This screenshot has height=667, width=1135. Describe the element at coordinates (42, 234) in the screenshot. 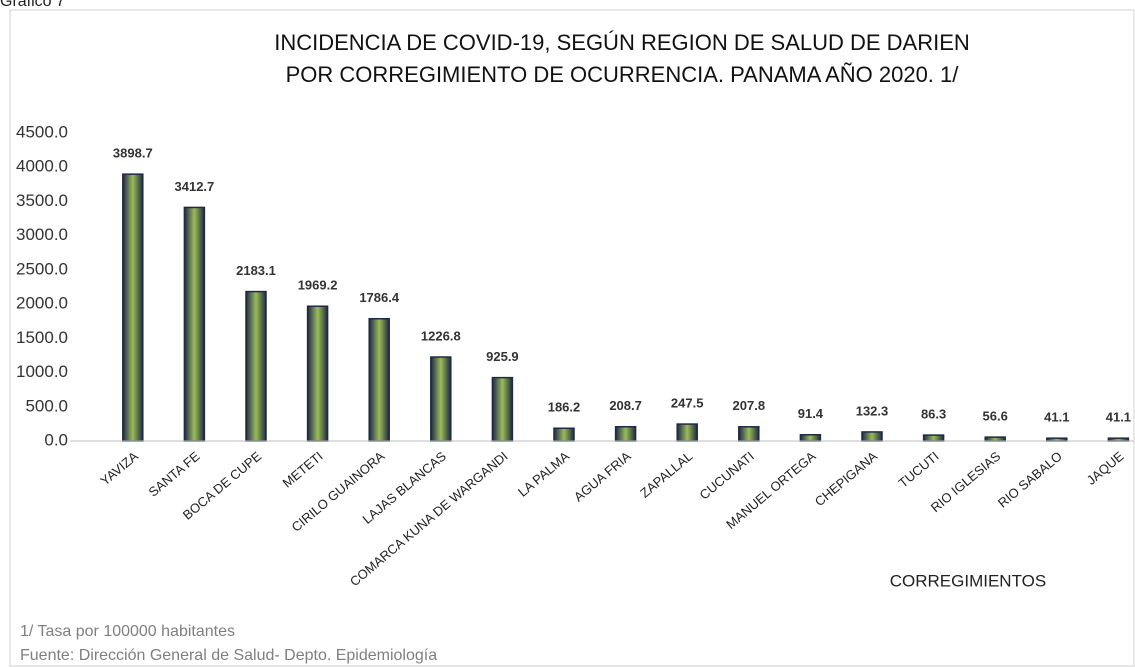

I see `y-tick-label: 3000.0` at that location.